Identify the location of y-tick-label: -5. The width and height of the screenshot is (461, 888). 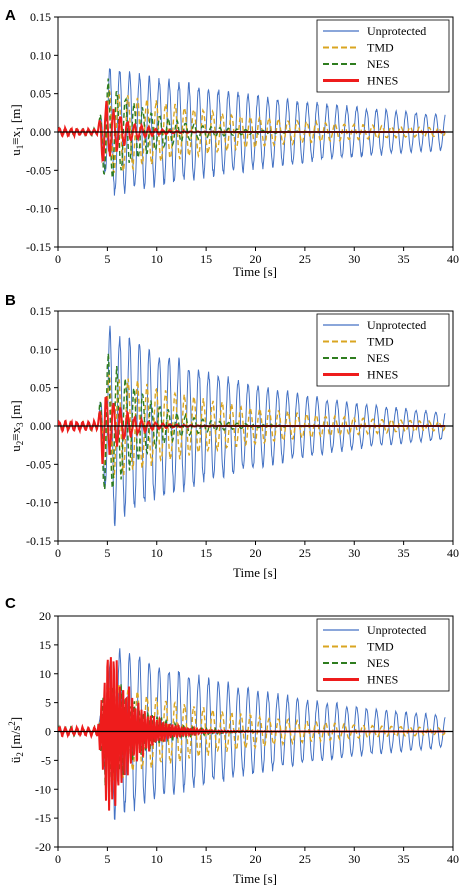
(46, 760).